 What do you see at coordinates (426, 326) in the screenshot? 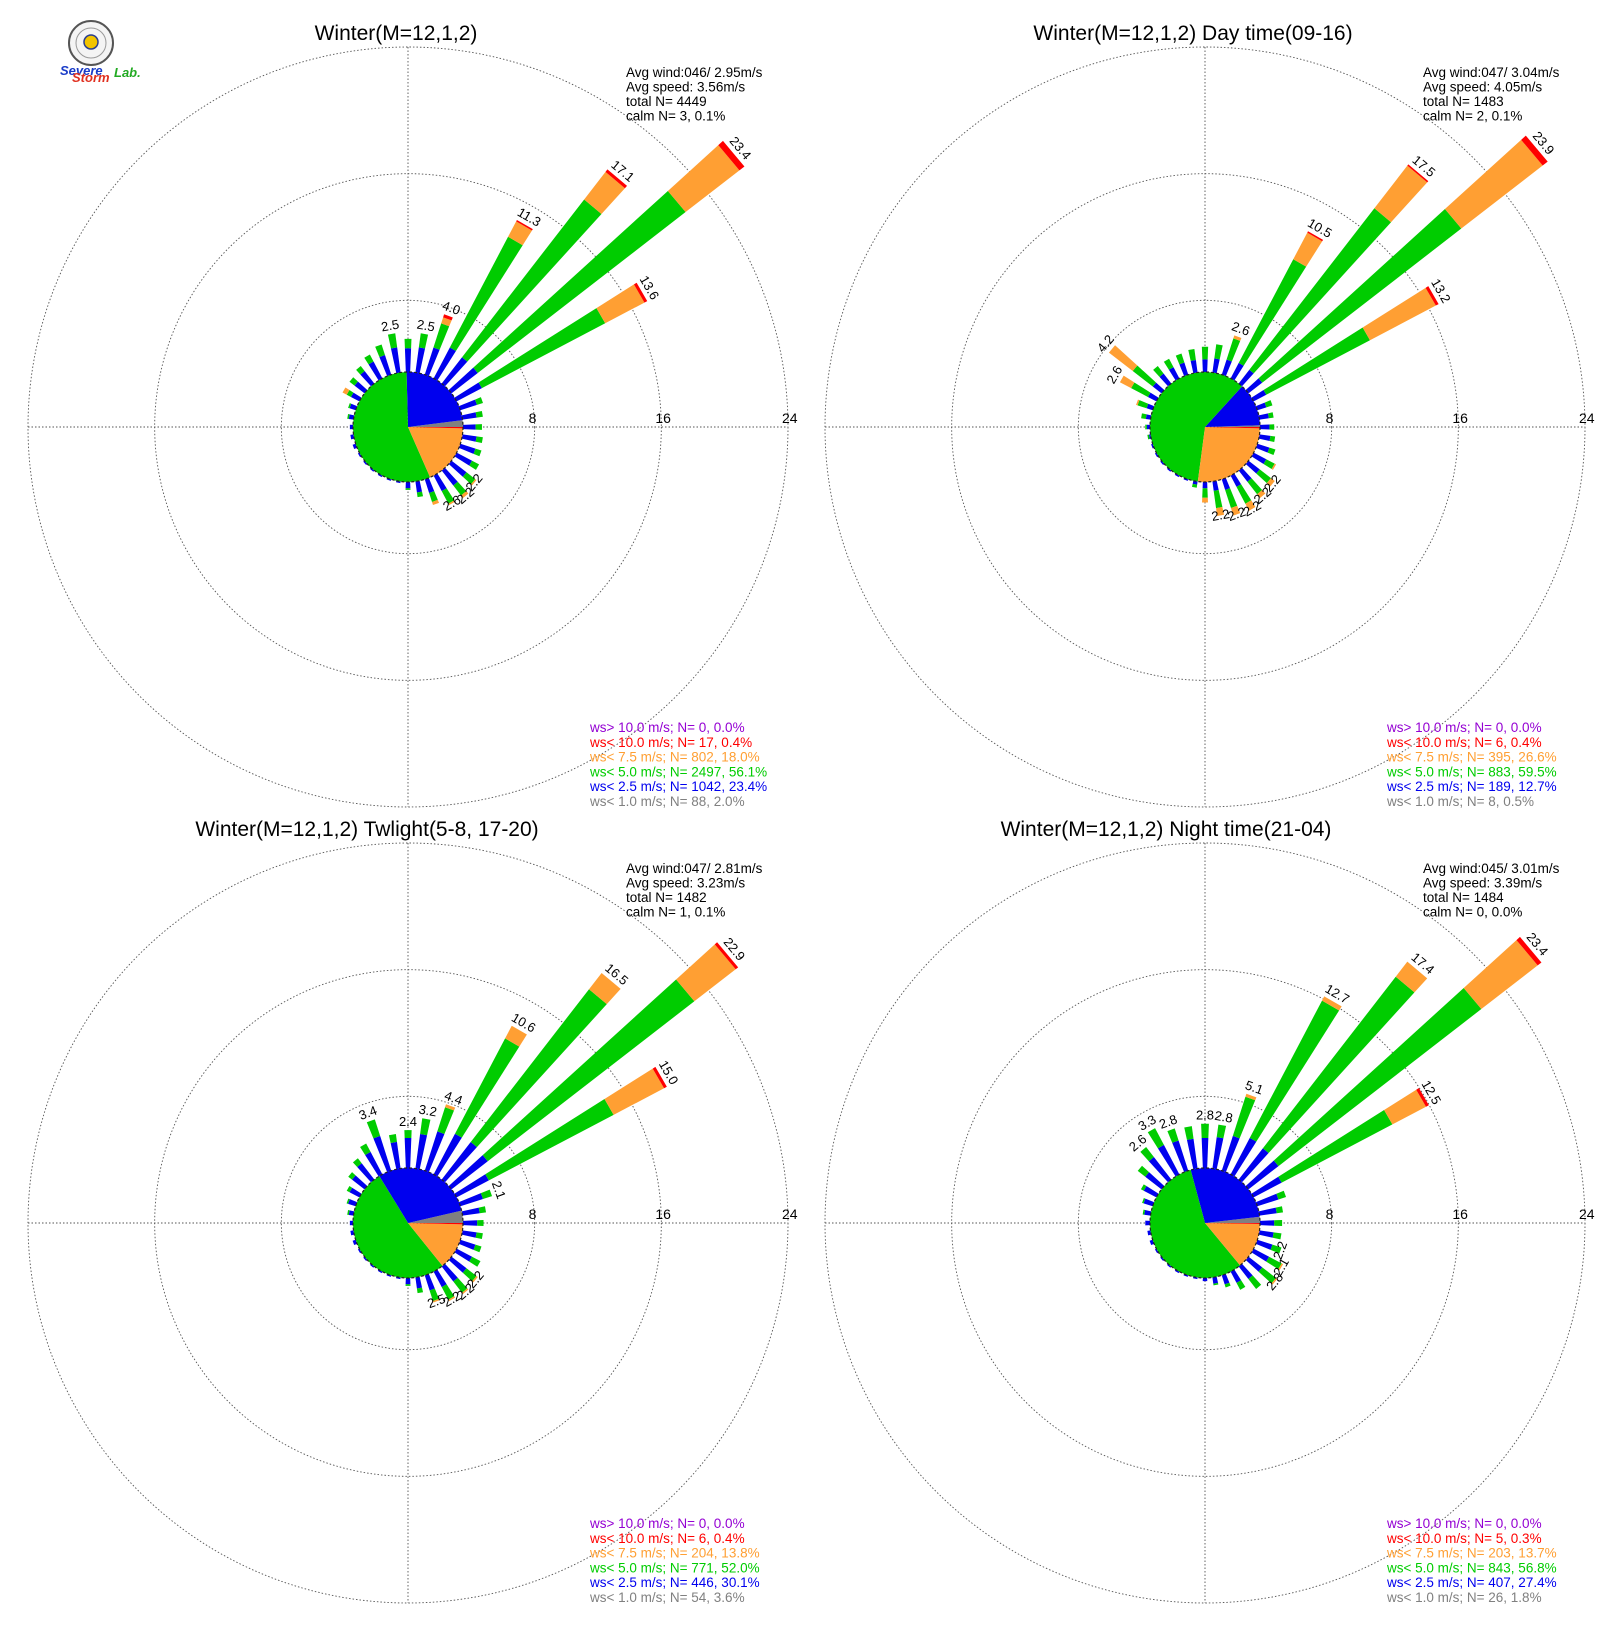
I see `bar-value-label: 2.5` at bounding box center [426, 326].